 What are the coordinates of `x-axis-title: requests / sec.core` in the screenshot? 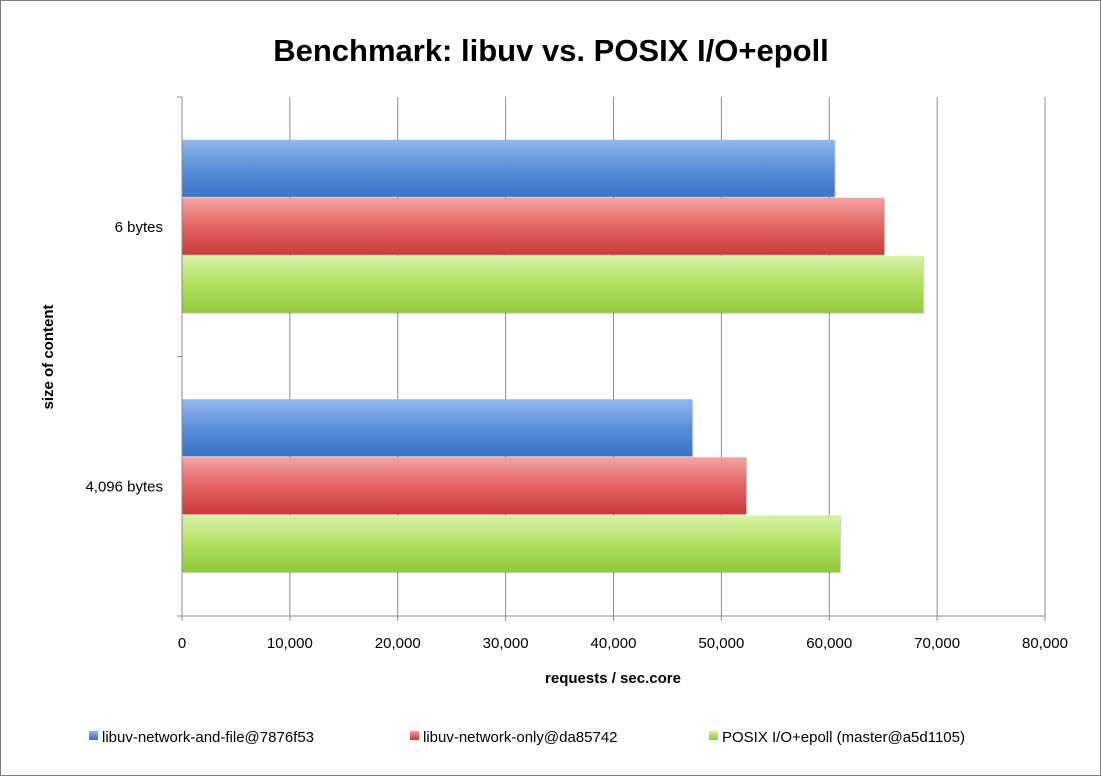 It's located at (613, 678).